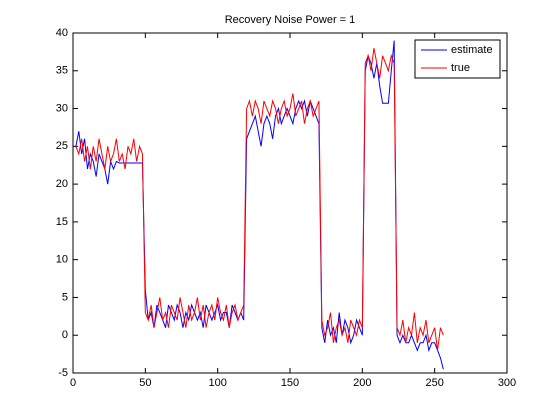 Image resolution: width=560 pixels, height=420 pixels. I want to click on y-tick-label: 10, so click(62, 260).